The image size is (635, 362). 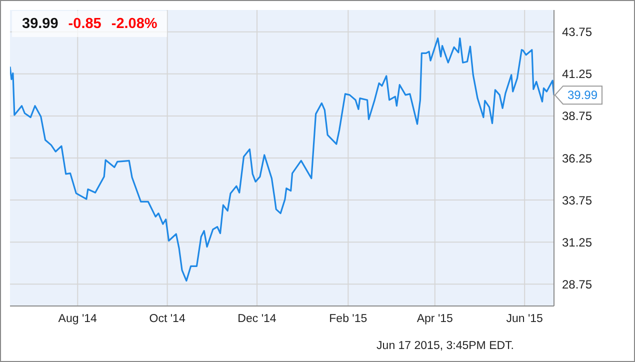 I want to click on x-tick-label: Feb '15, so click(x=348, y=319).